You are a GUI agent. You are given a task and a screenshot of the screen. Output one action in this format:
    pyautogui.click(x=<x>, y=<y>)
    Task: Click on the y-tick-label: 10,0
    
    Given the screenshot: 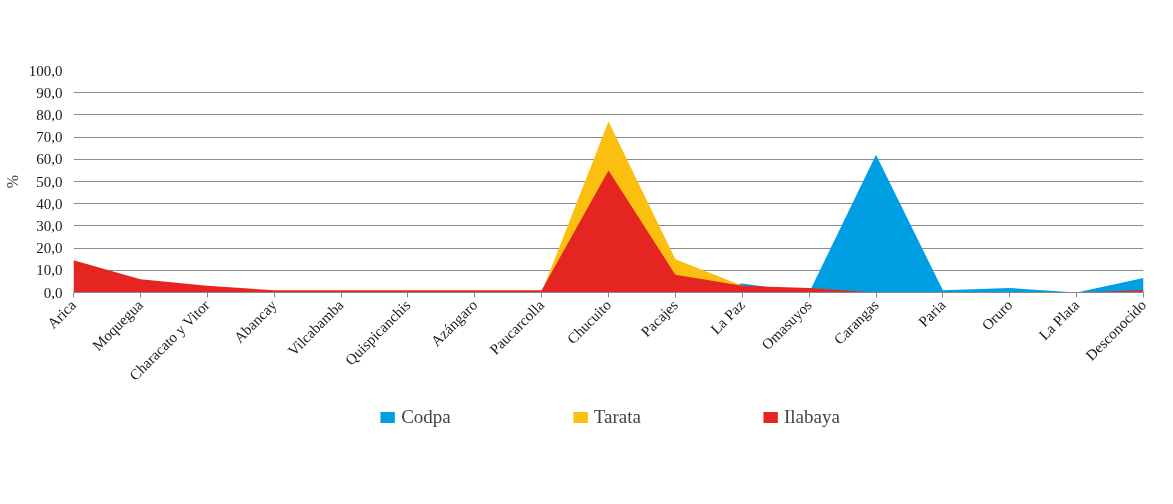 What is the action you would take?
    pyautogui.click(x=49, y=270)
    